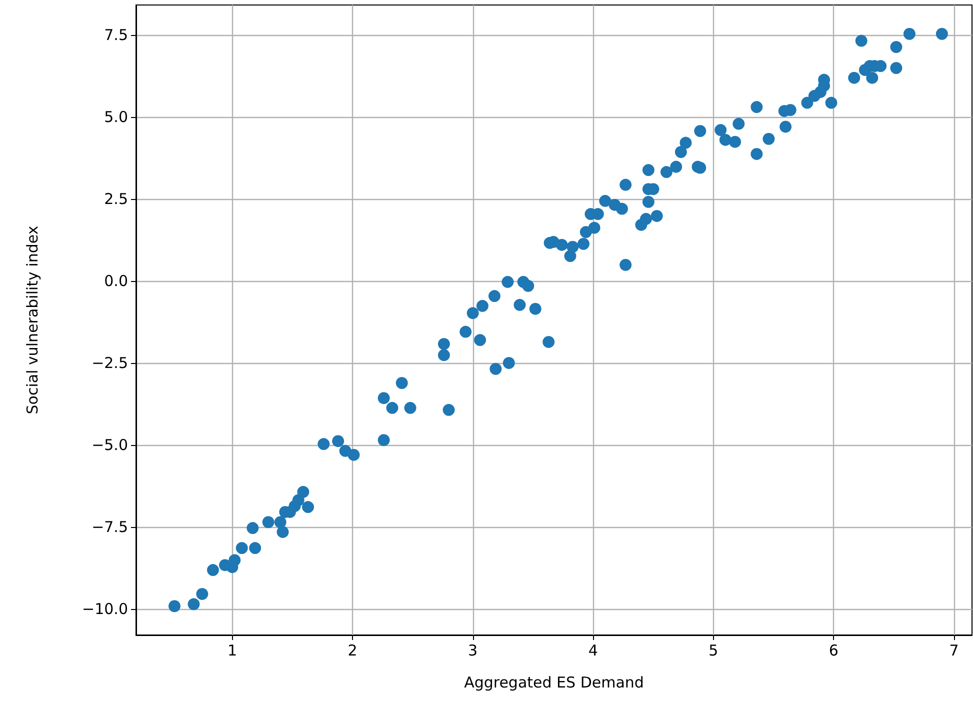 This screenshot has width=973, height=713. I want to click on y-axis-title: Social vulnerability index, so click(33, 320).